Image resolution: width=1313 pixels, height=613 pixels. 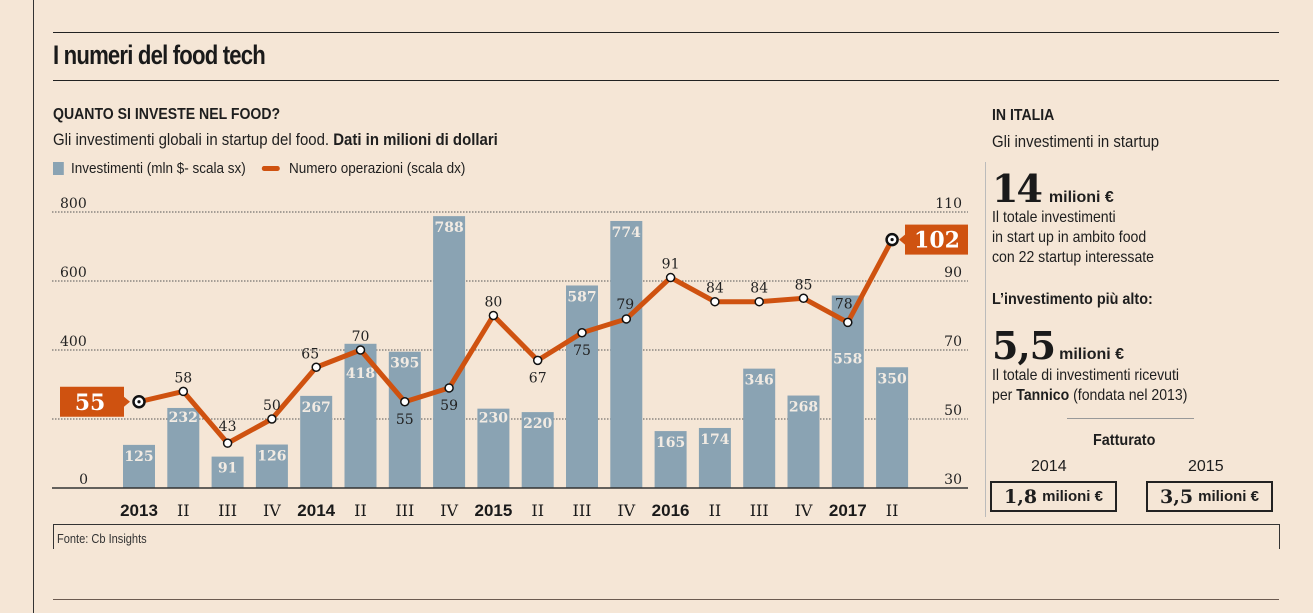 What do you see at coordinates (272, 406) in the screenshot?
I see `line-value-label: 50` at bounding box center [272, 406].